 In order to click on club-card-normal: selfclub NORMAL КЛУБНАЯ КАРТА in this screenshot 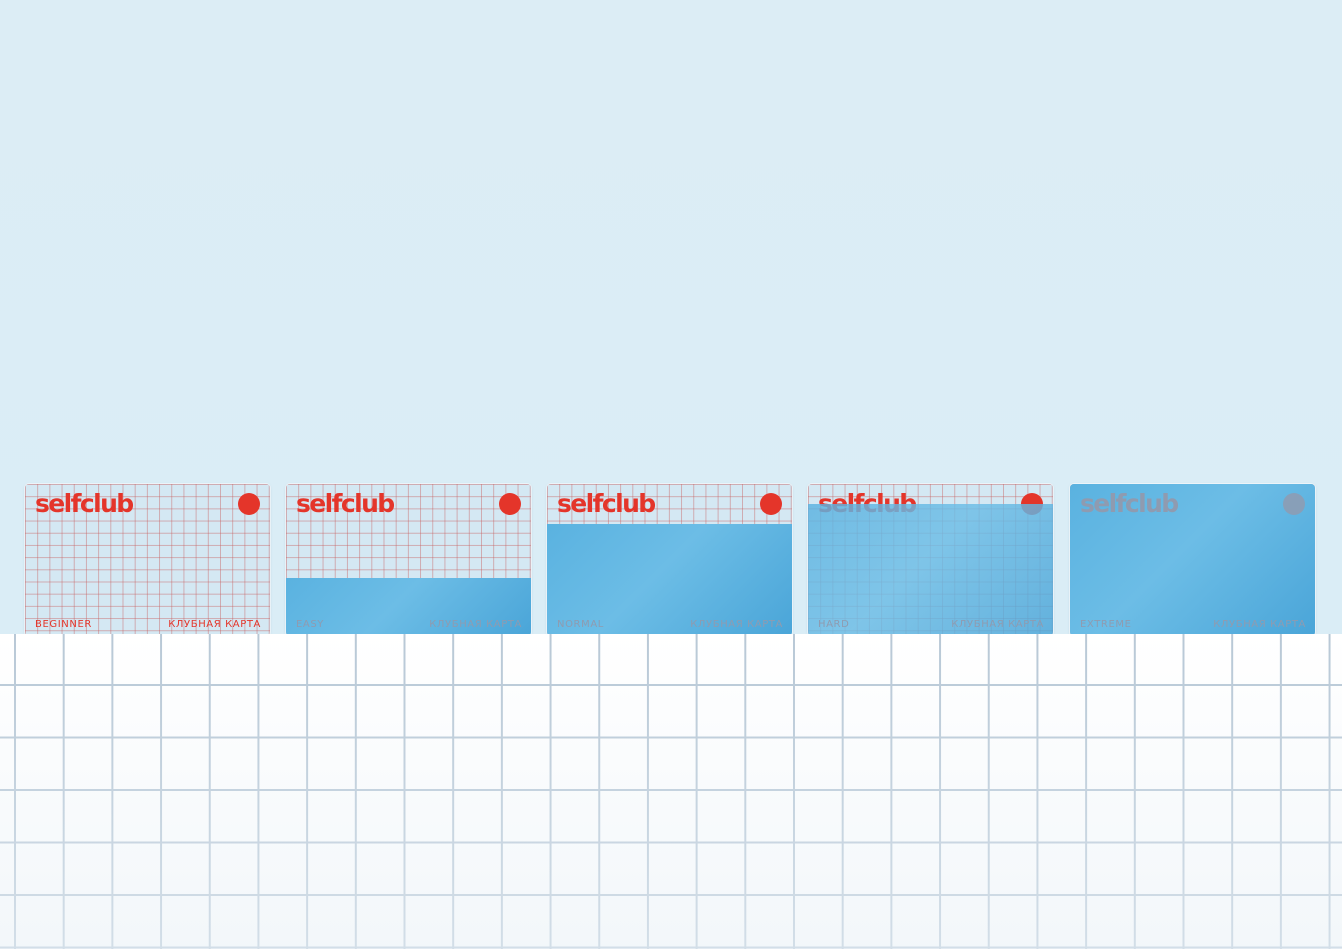, I will do `click(669, 560)`.